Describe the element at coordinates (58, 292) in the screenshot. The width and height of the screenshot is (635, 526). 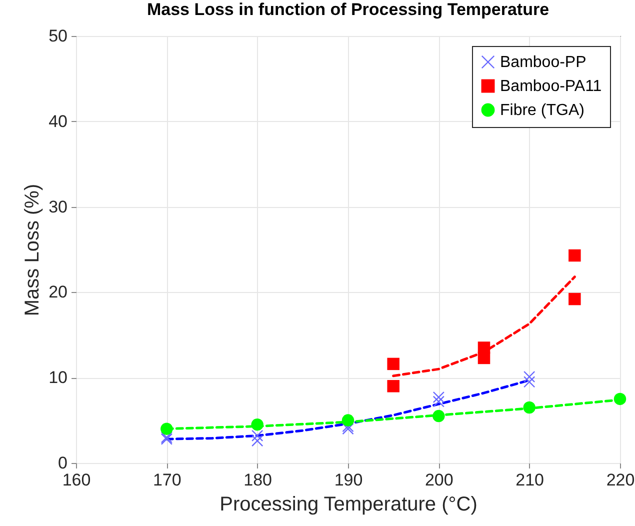
I see `y-tick-label: 20` at that location.